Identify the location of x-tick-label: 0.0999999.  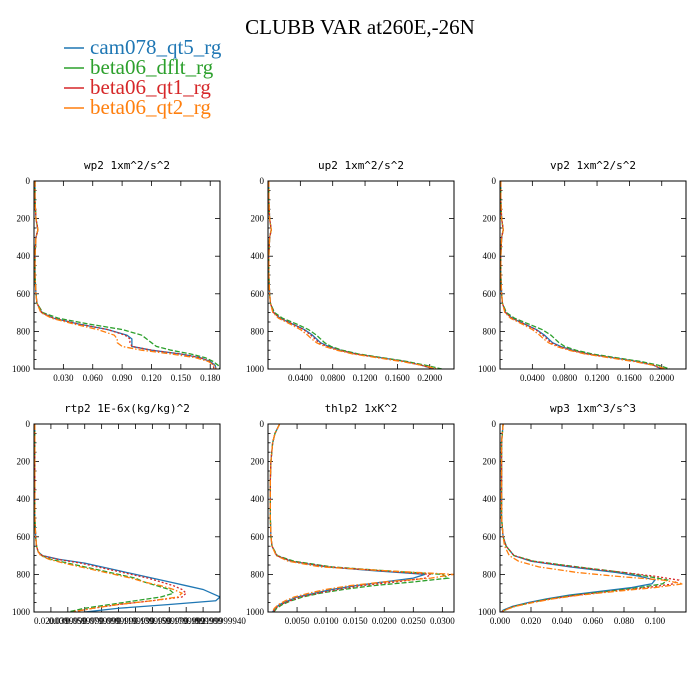
(118, 621).